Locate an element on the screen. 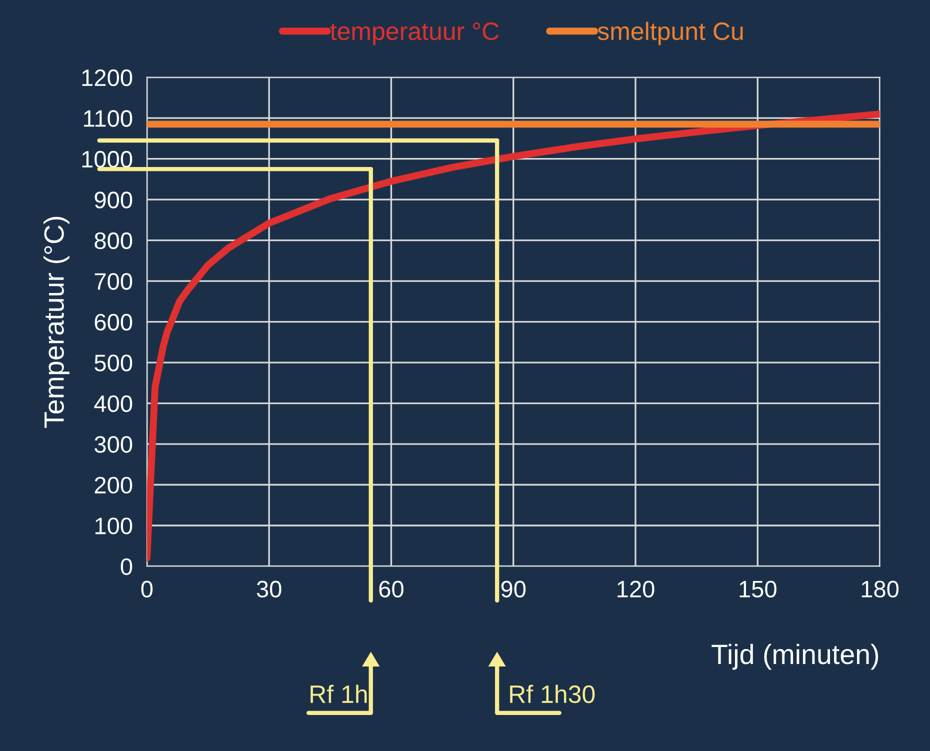 Image resolution: width=930 pixels, height=751 pixels. legend-label: temperatuur °C is located at coordinates (414, 34).